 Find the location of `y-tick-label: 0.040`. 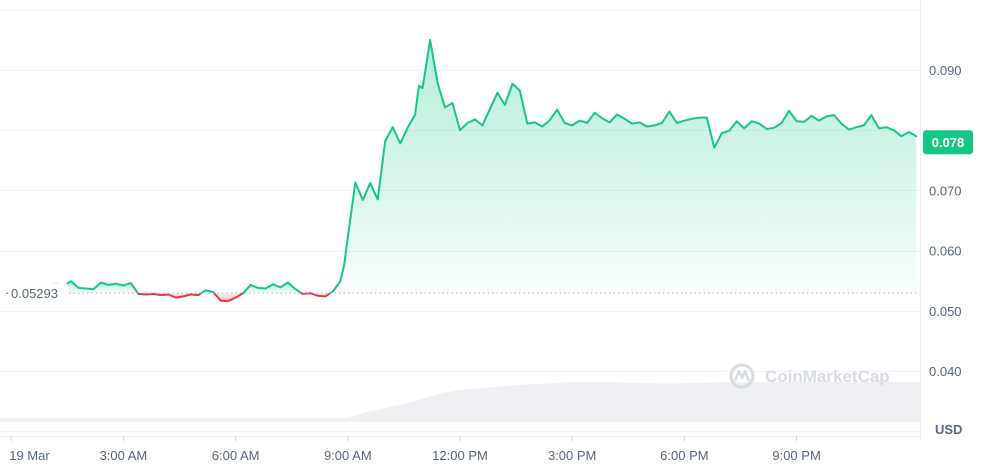

y-tick-label: 0.040 is located at coordinates (945, 371).